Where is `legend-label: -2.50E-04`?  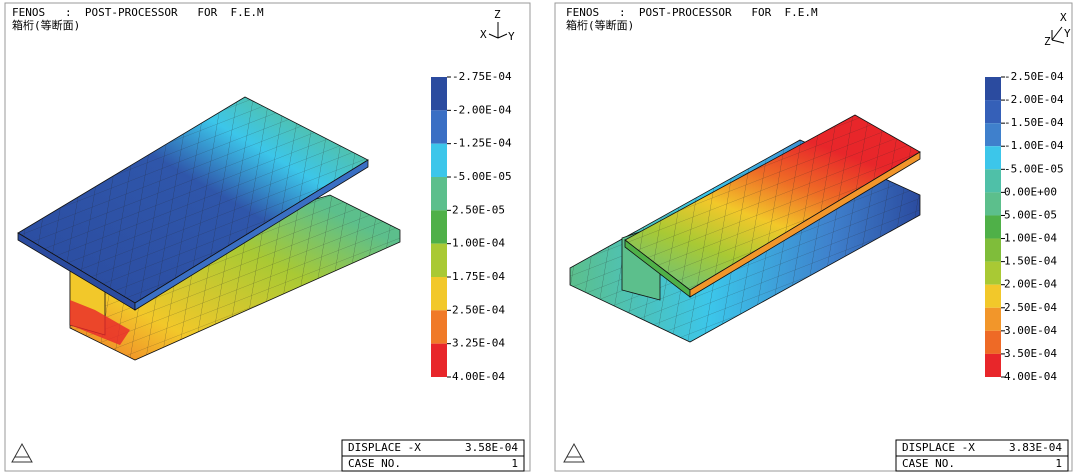
legend-label: -2.50E-04 is located at coordinates (1034, 76).